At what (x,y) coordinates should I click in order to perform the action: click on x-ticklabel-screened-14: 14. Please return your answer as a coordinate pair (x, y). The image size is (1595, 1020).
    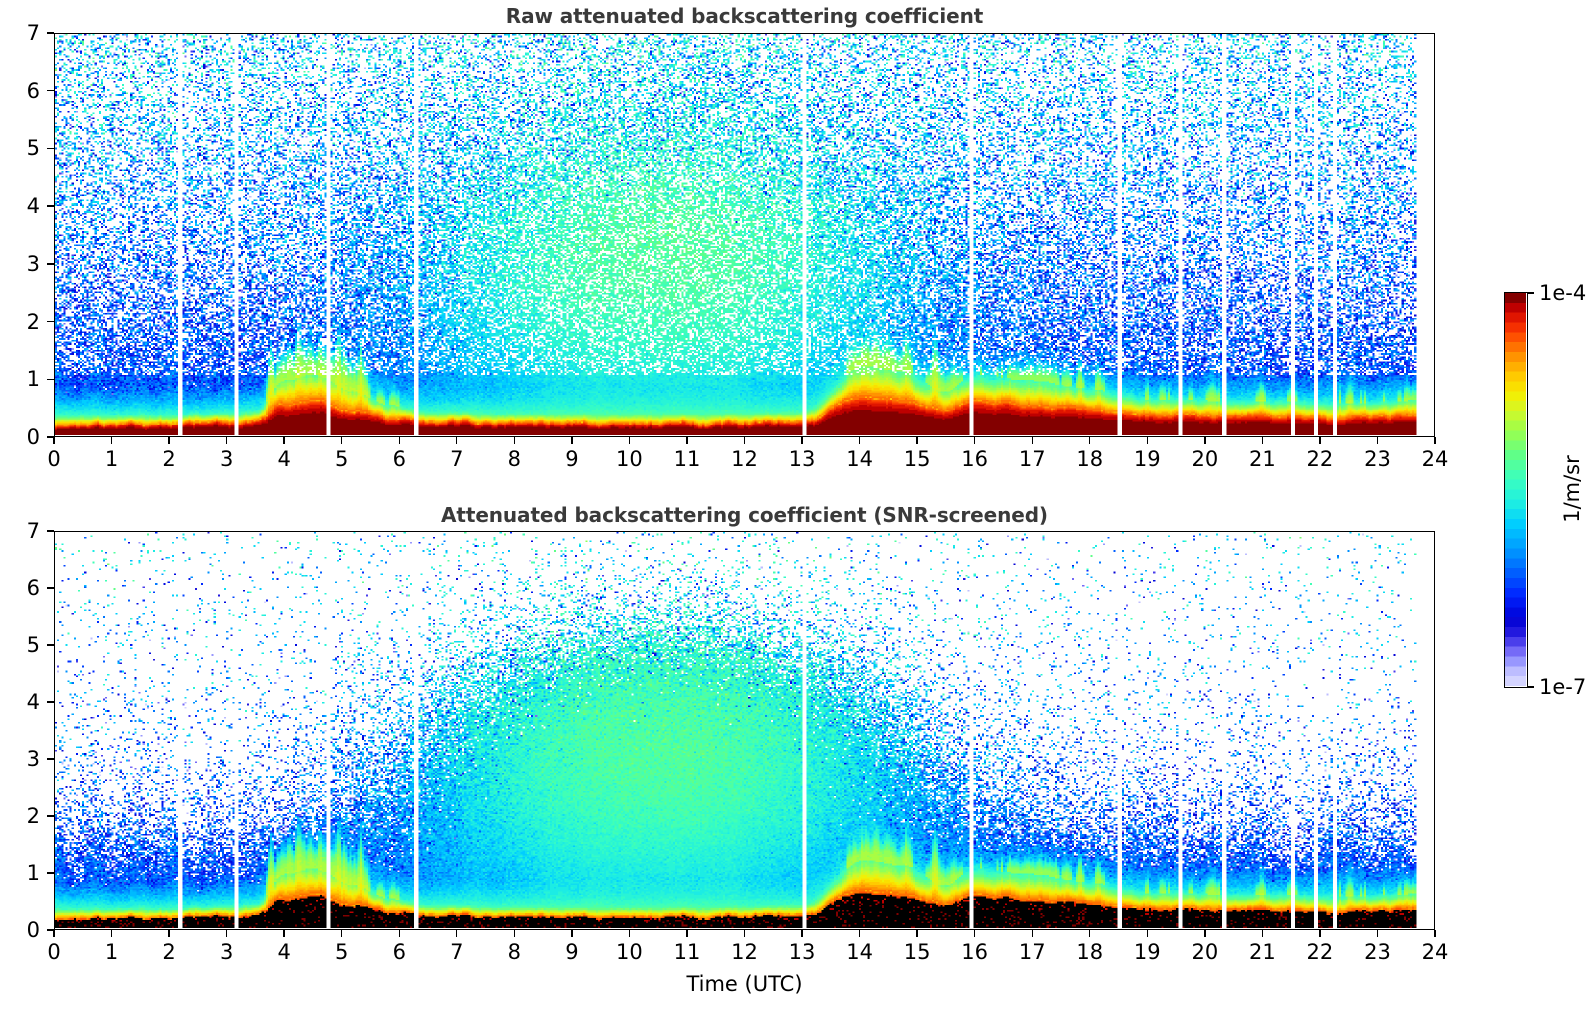
    Looking at the image, I should click on (859, 952).